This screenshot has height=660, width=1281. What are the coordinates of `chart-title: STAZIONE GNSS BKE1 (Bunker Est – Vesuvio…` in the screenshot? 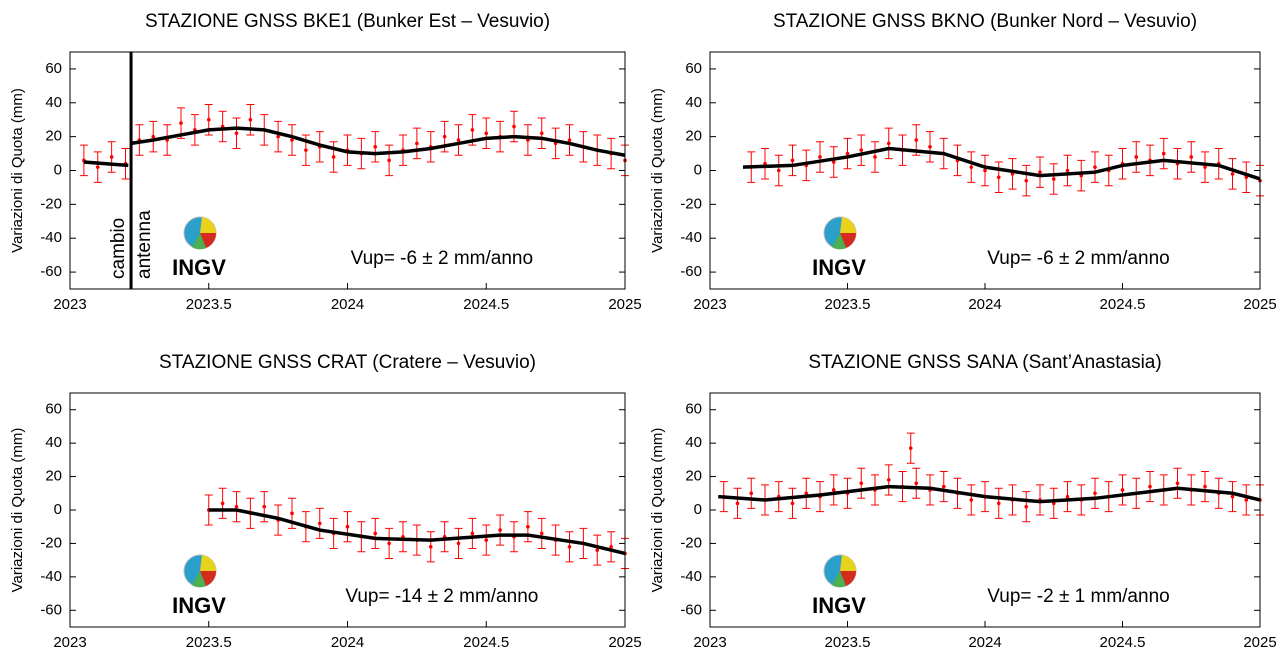 It's located at (347, 21).